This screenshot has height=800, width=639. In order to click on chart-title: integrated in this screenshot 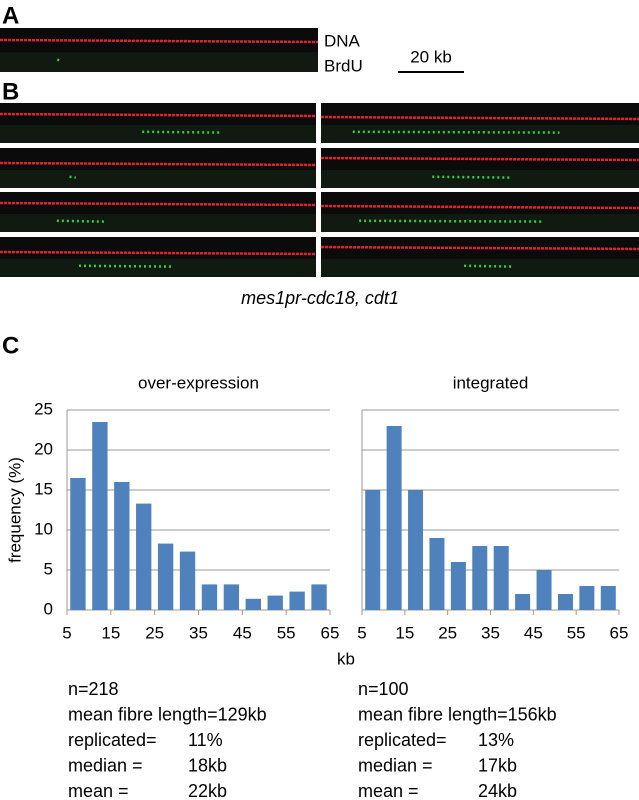, I will do `click(491, 382)`.